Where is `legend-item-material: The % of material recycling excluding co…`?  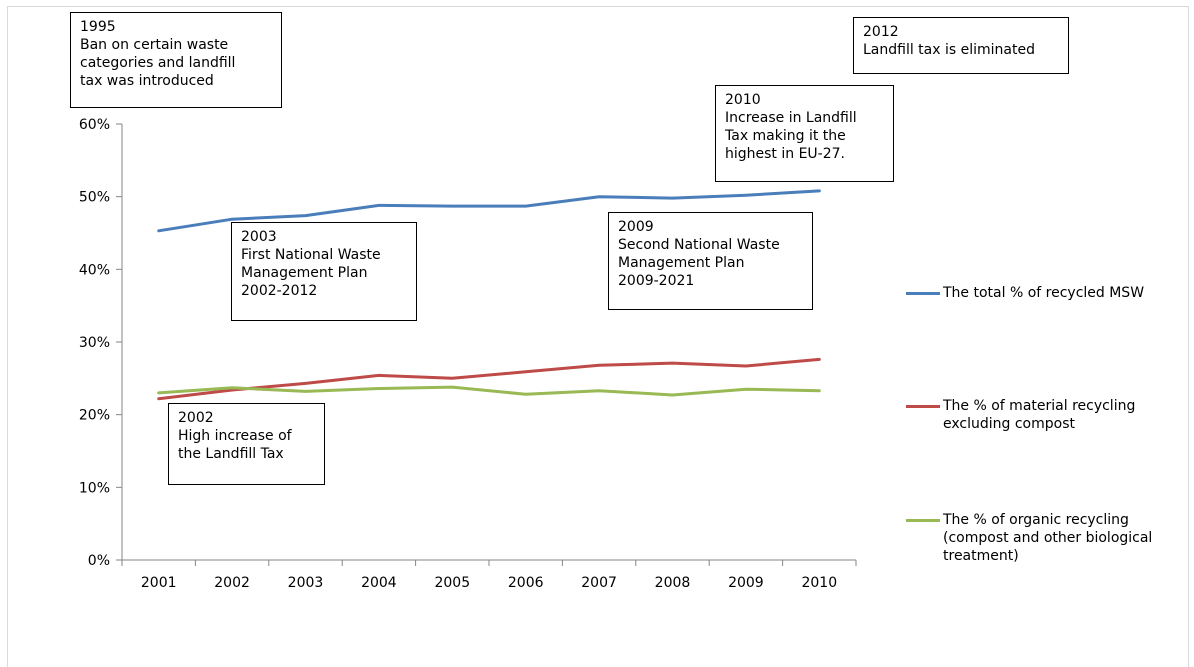
legend-item-material: The % of material recycling excluding co… is located at coordinates (1020, 415).